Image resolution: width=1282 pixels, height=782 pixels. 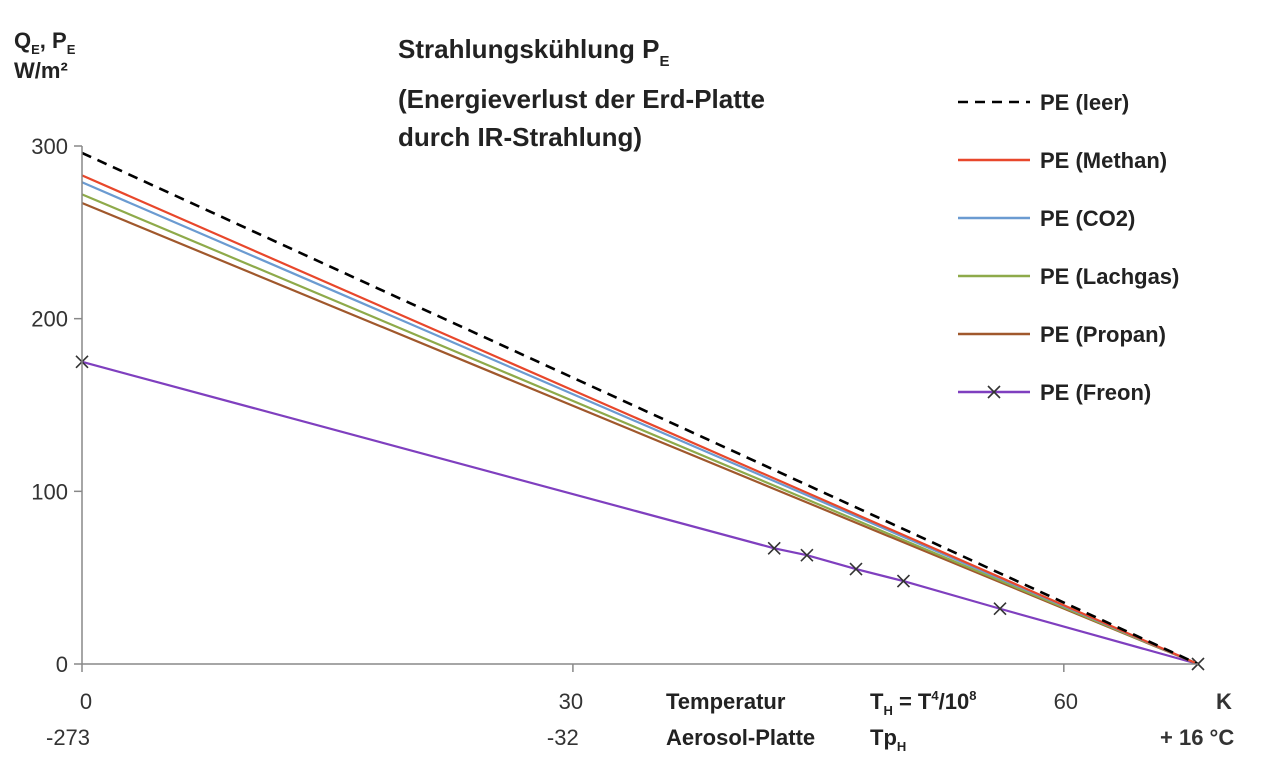 I want to click on legend-item: PE (Propan), so click(x=1062, y=334).